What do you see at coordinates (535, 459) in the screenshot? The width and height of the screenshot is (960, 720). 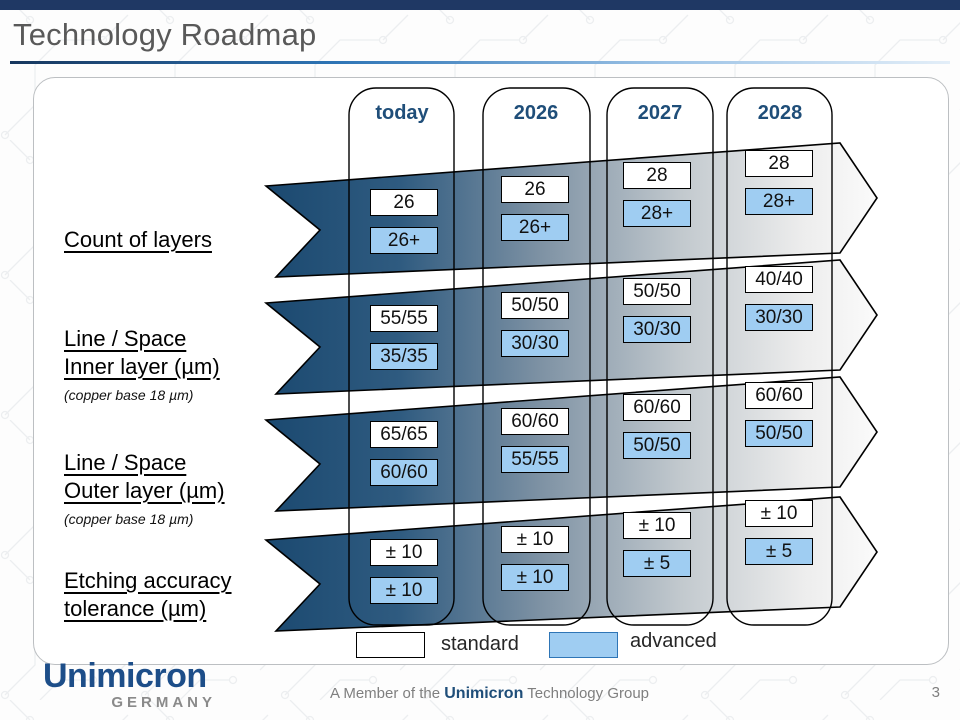 I see `value-box-advanced: 55/55` at bounding box center [535, 459].